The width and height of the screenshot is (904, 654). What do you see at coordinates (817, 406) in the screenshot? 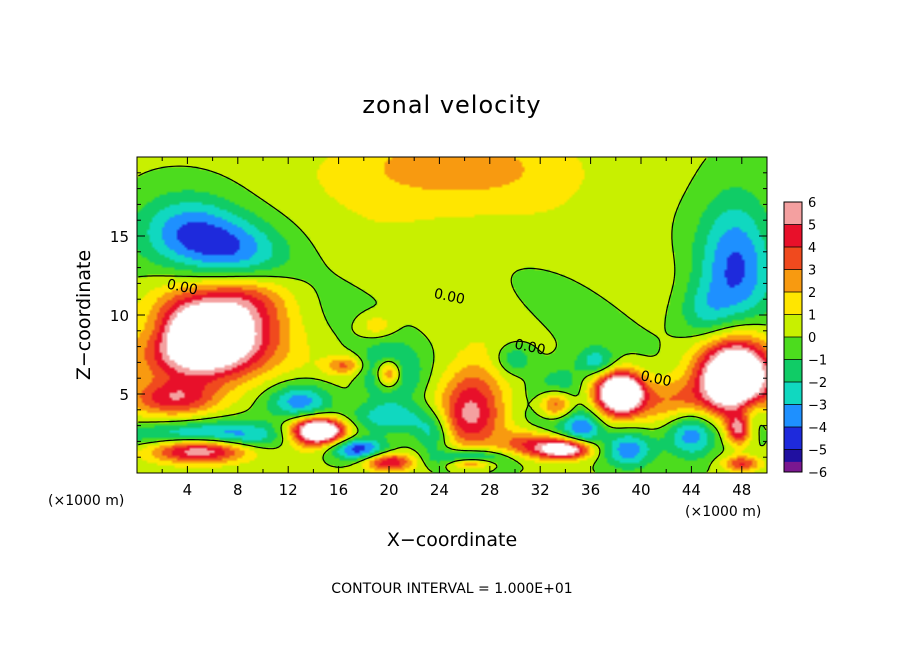
I see `colorbar-tick-label: −3` at bounding box center [817, 406].